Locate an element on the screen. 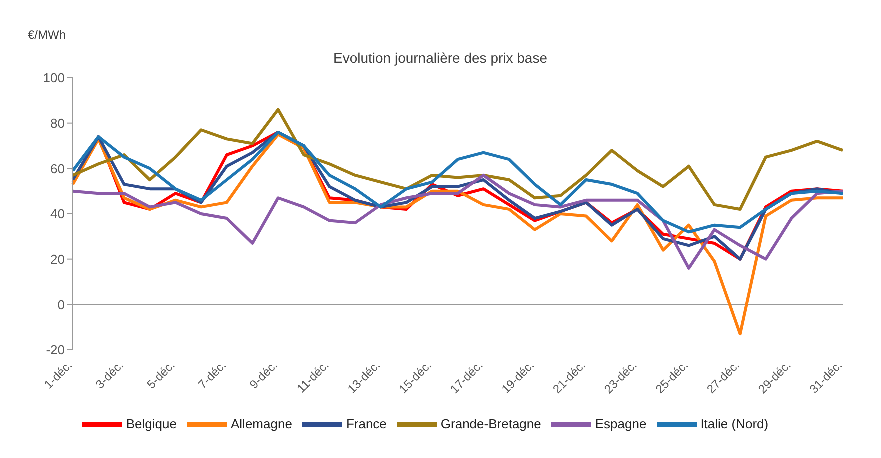  chart-title: Evolution journalière des prix base is located at coordinates (440, 58).